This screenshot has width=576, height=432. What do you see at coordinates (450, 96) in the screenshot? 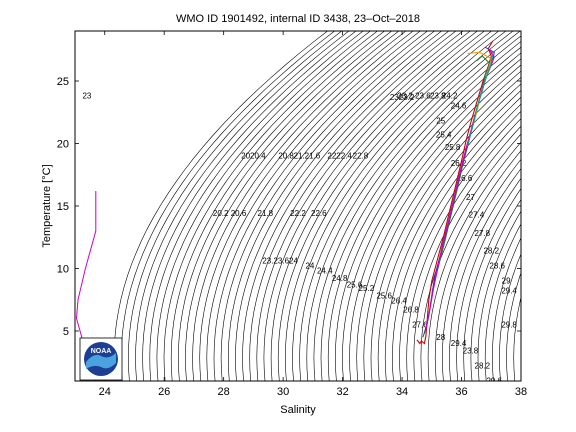
I see `isopycnal-label: 24.2` at bounding box center [450, 96].